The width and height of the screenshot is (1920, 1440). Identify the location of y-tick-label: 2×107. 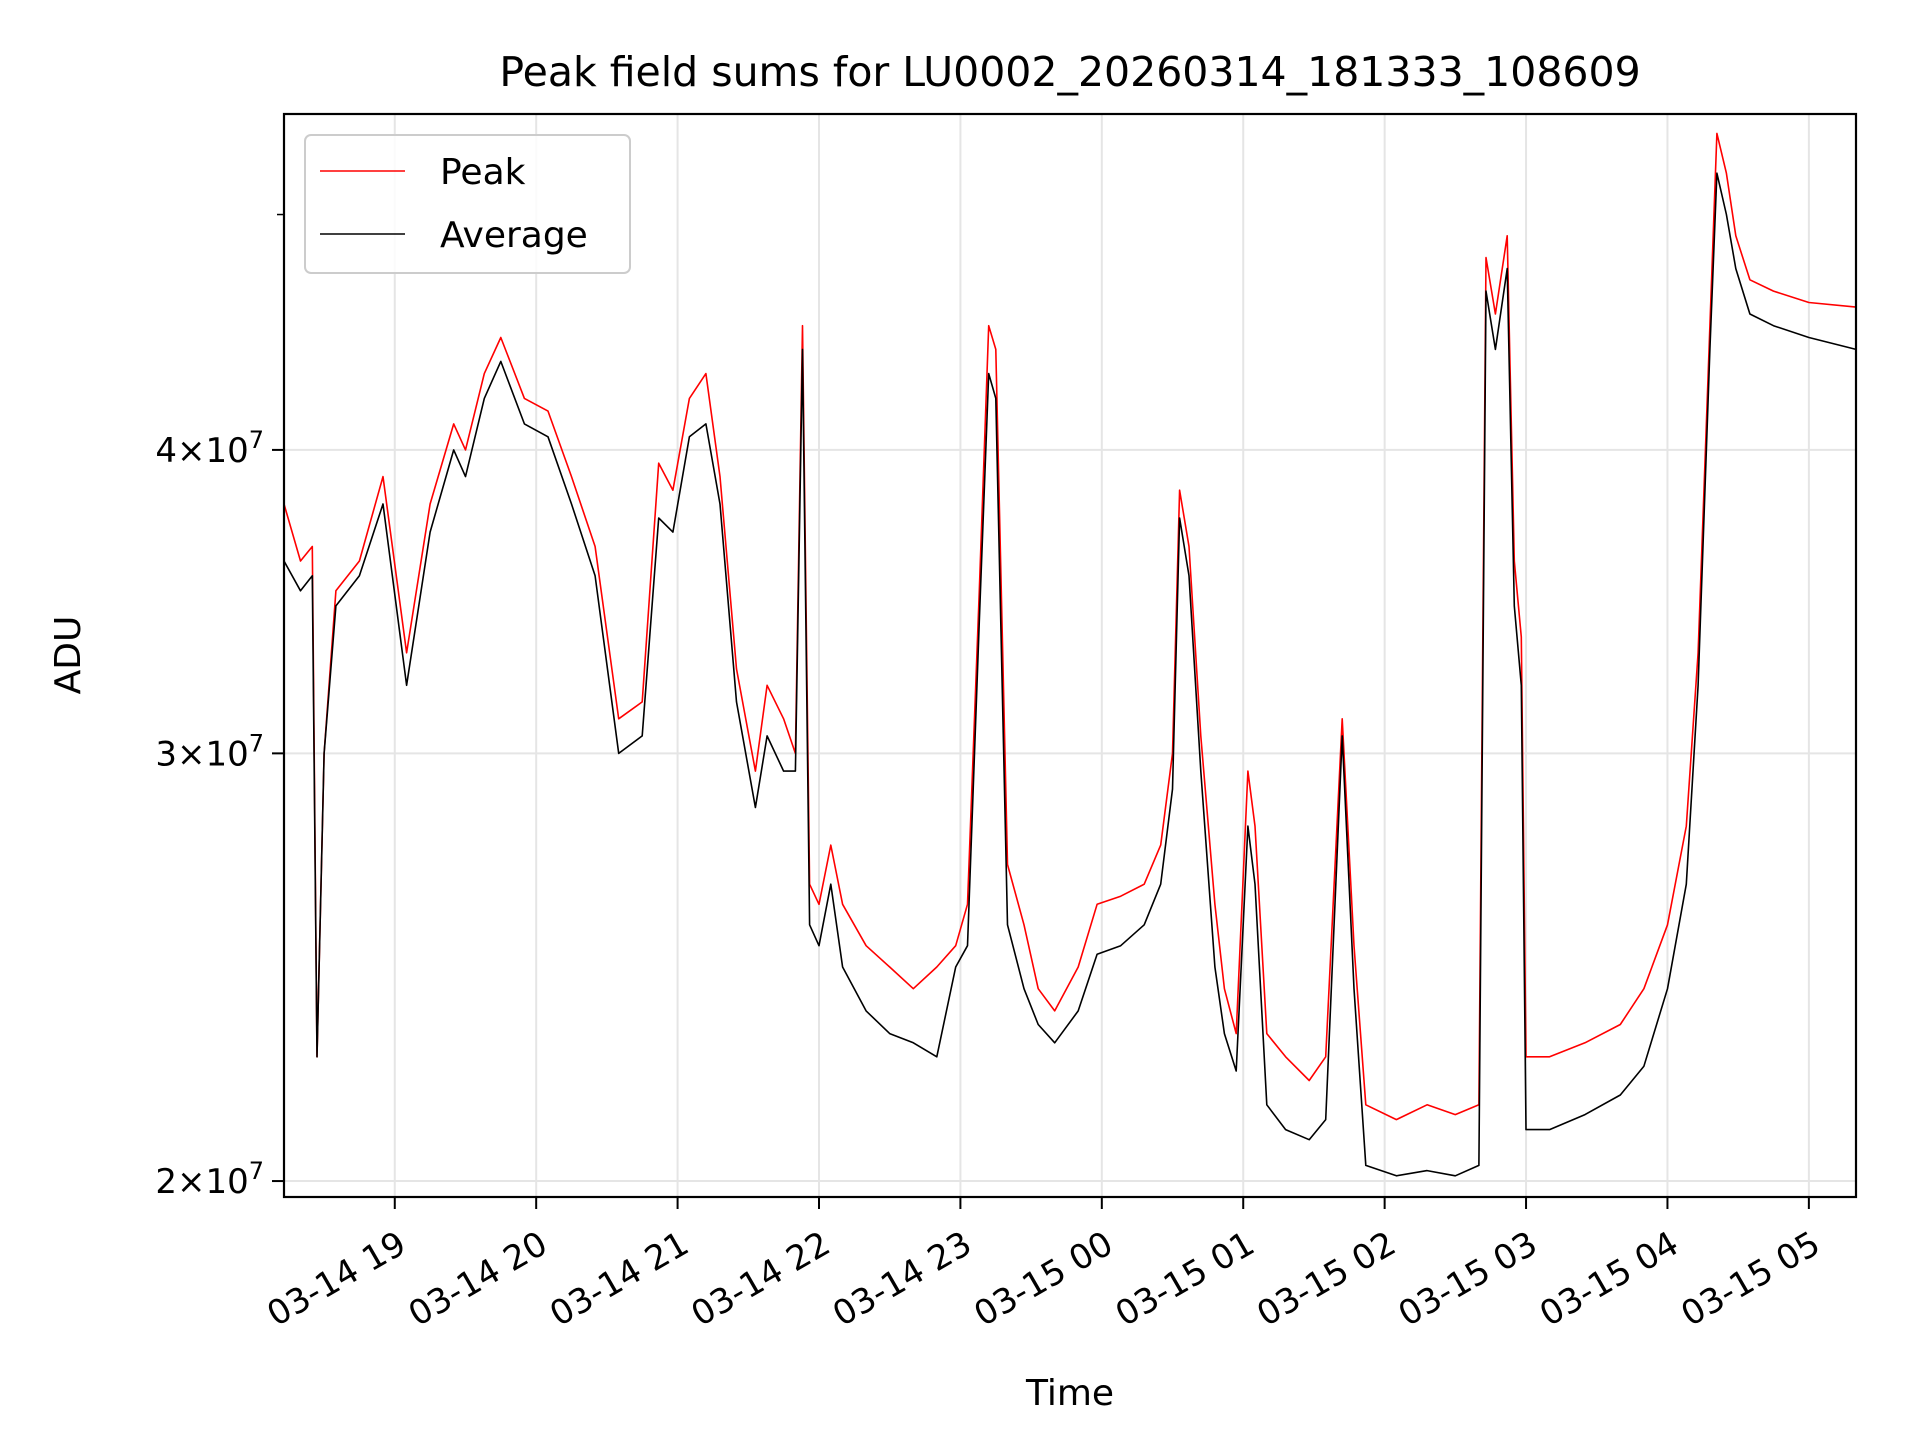
(209, 1179).